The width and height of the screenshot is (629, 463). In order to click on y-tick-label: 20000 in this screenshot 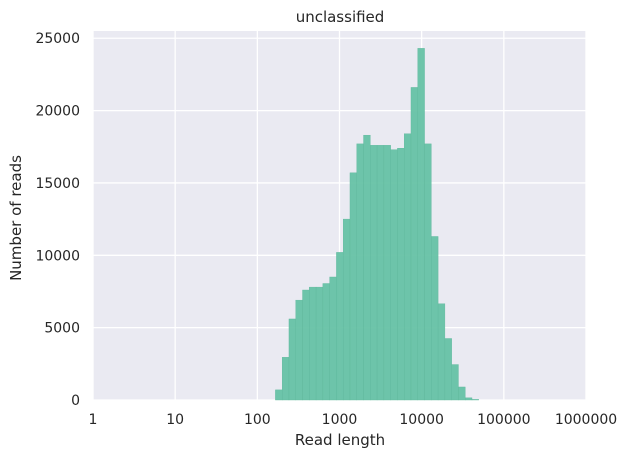, I will do `click(57, 112)`.